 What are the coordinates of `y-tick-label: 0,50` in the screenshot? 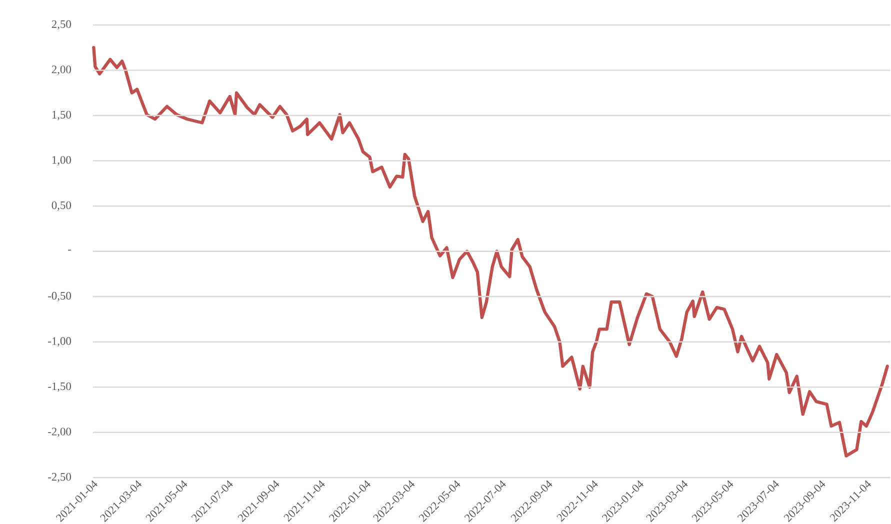 It's located at (61, 206).